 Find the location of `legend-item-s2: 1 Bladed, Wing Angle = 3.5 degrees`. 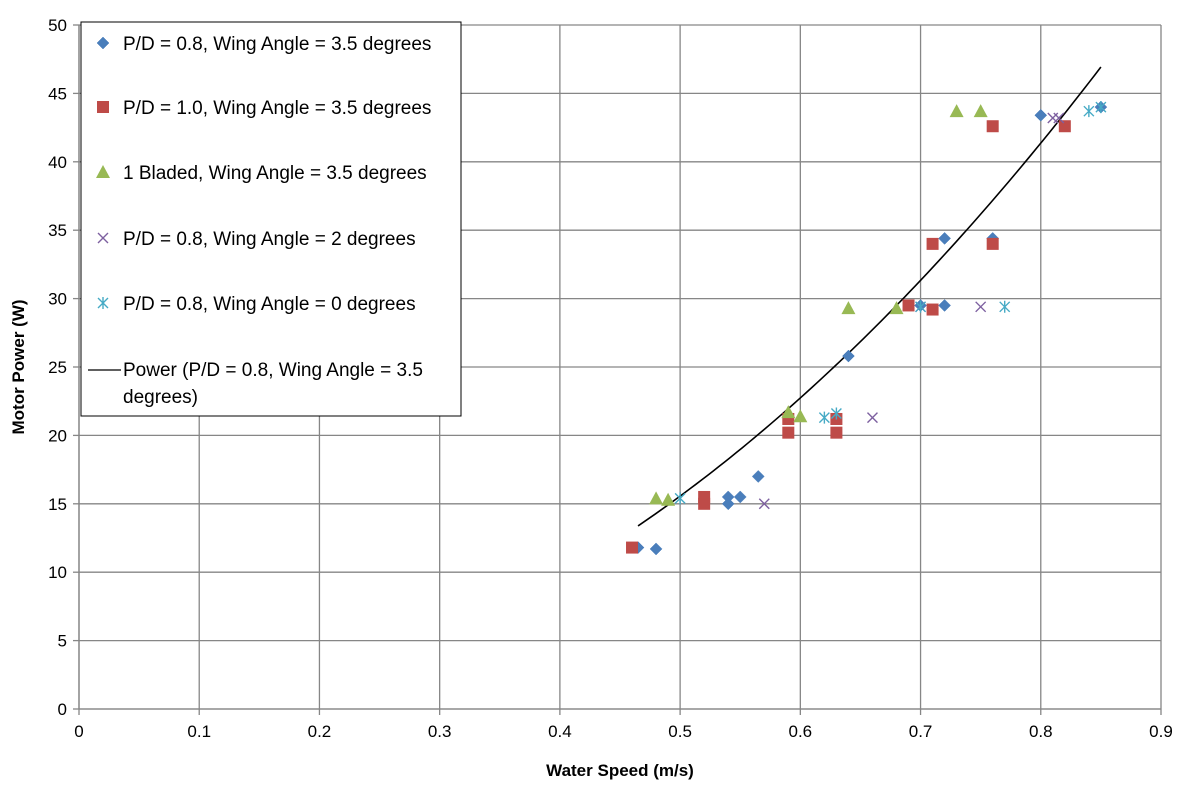

legend-item-s2: 1 Bladed, Wing Angle = 3.5 degrees is located at coordinates (261, 173).